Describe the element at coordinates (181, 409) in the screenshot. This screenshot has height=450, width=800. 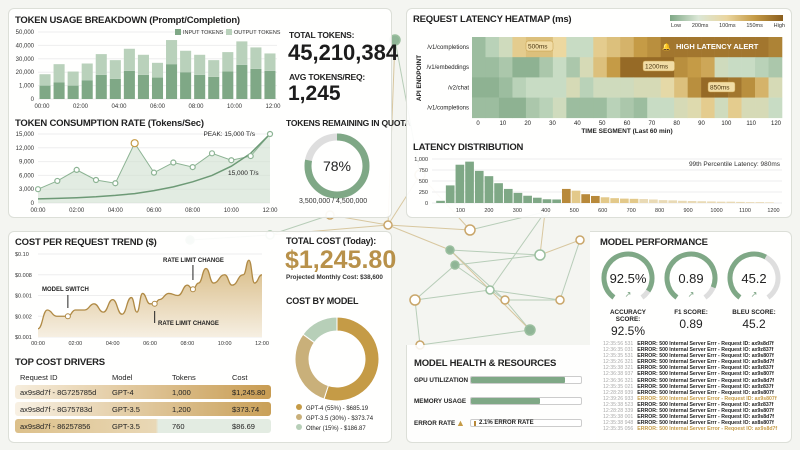
I see `cost-cell: 1,200` at that location.